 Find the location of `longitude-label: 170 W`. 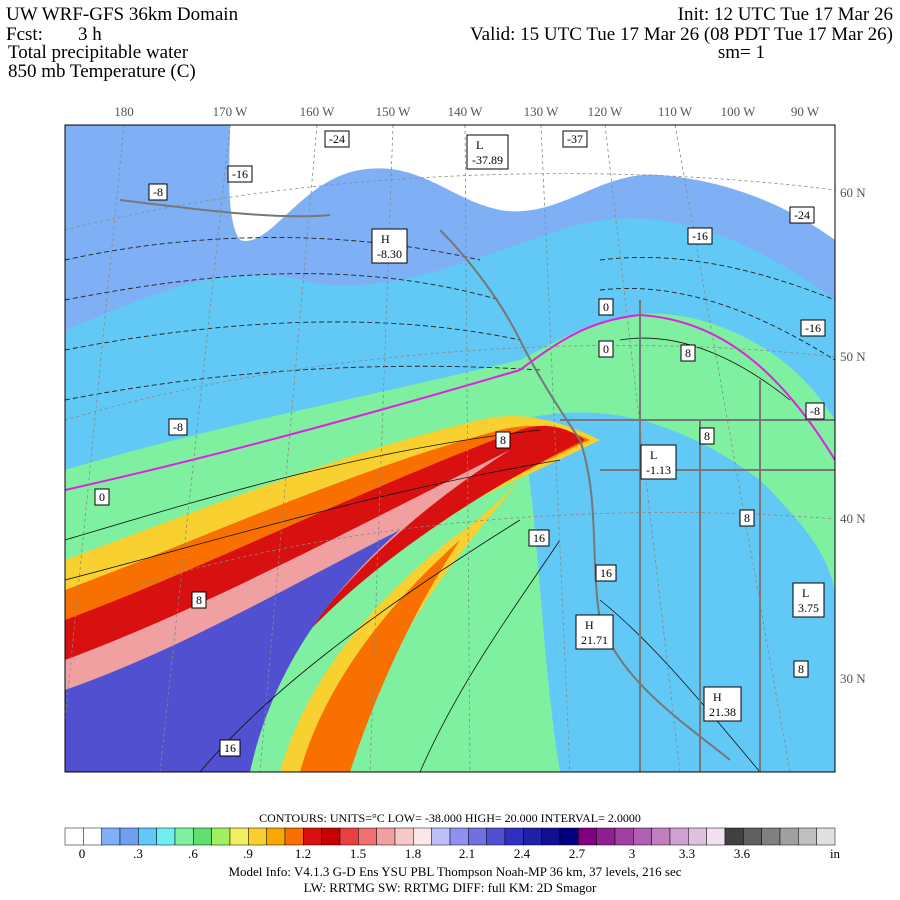

longitude-label: 170 W is located at coordinates (231, 111).